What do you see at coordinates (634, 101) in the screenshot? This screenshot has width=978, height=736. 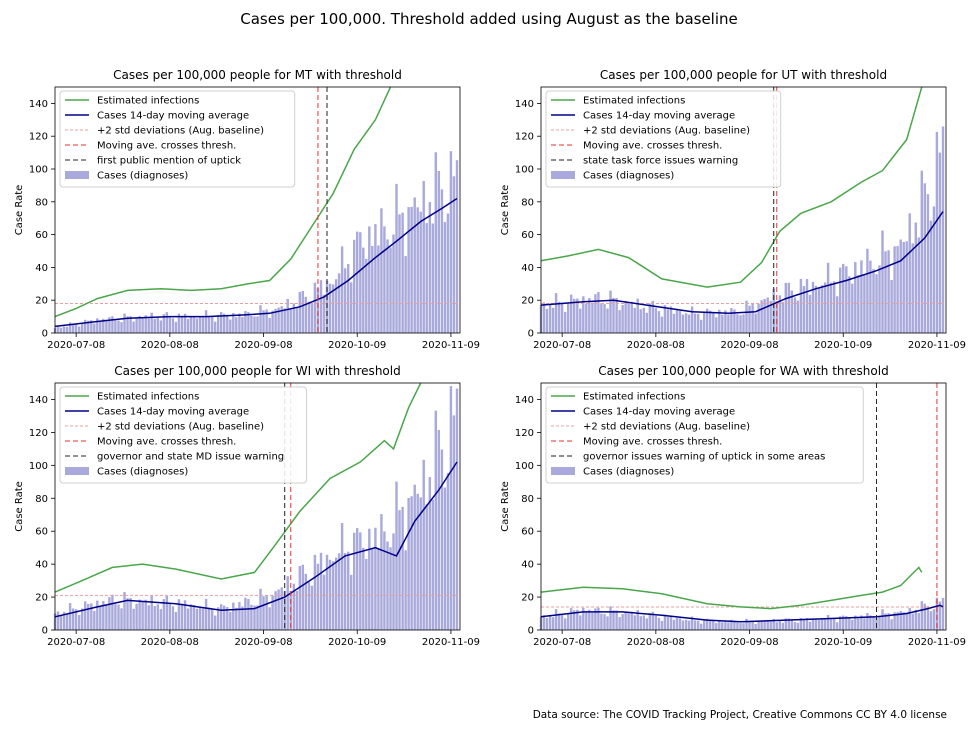 I see `legend-label: Estimated infections` at bounding box center [634, 101].